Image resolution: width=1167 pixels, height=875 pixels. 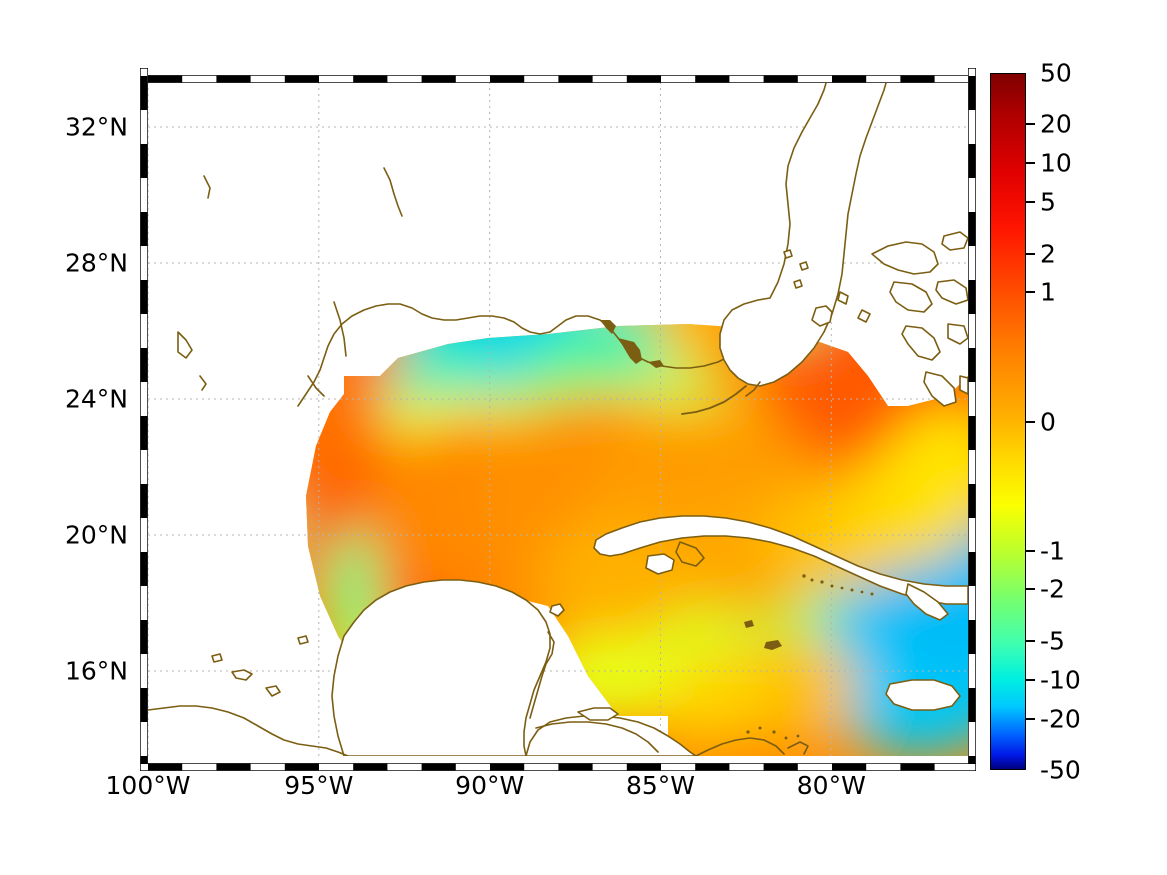 What do you see at coordinates (804, 231) in the screenshot?
I see `land-florida-peninsula` at bounding box center [804, 231].